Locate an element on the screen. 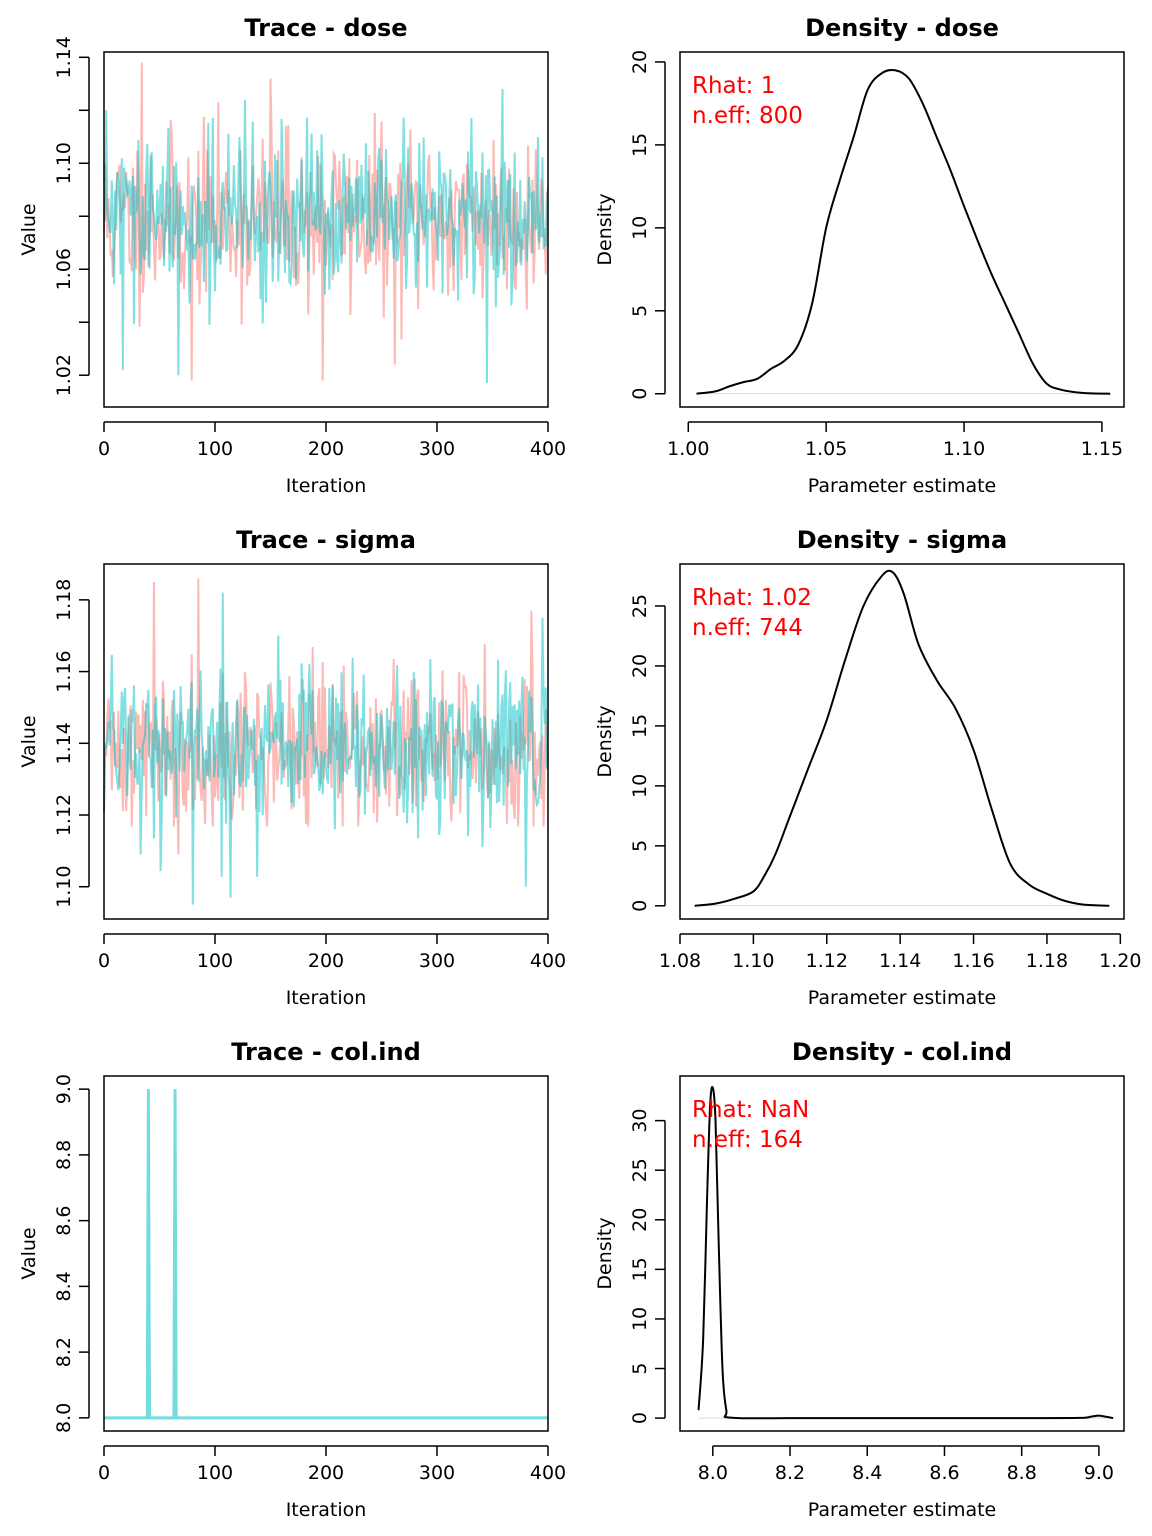 The width and height of the screenshot is (1152, 1536). density-dose-x-tick-label: 1.05 is located at coordinates (826, 449).